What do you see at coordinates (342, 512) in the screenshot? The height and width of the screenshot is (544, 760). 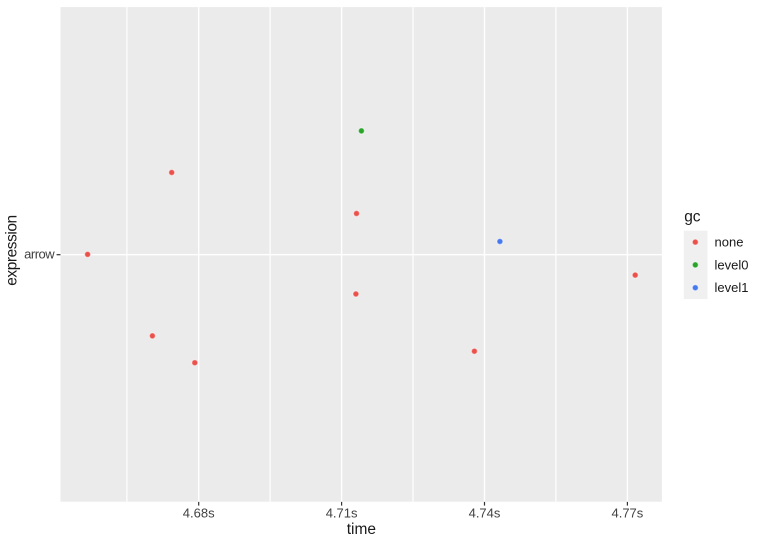 I see `svg-text: 4.71s` at bounding box center [342, 512].